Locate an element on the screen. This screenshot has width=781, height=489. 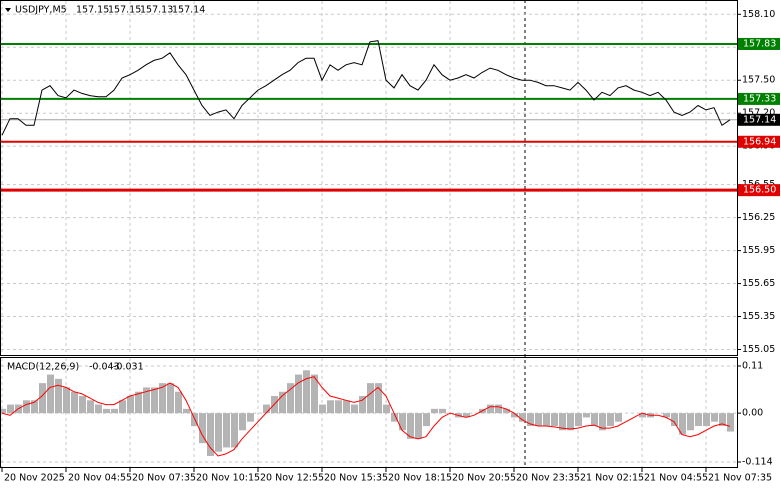
level-label: 156.50 is located at coordinates (759, 190).